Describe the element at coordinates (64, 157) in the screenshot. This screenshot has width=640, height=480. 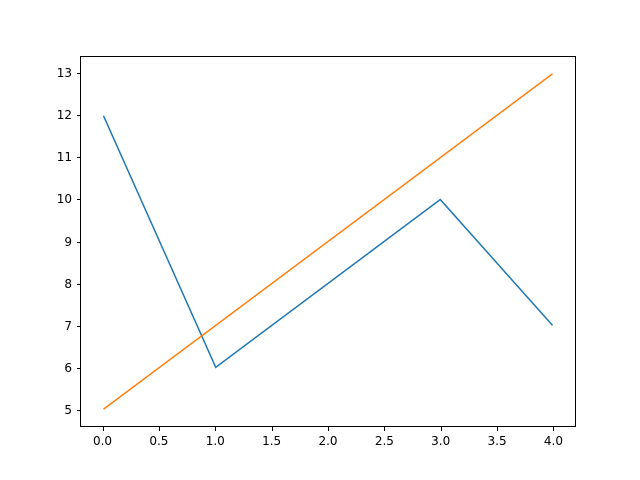
I see `y-tick-label: 11` at that location.